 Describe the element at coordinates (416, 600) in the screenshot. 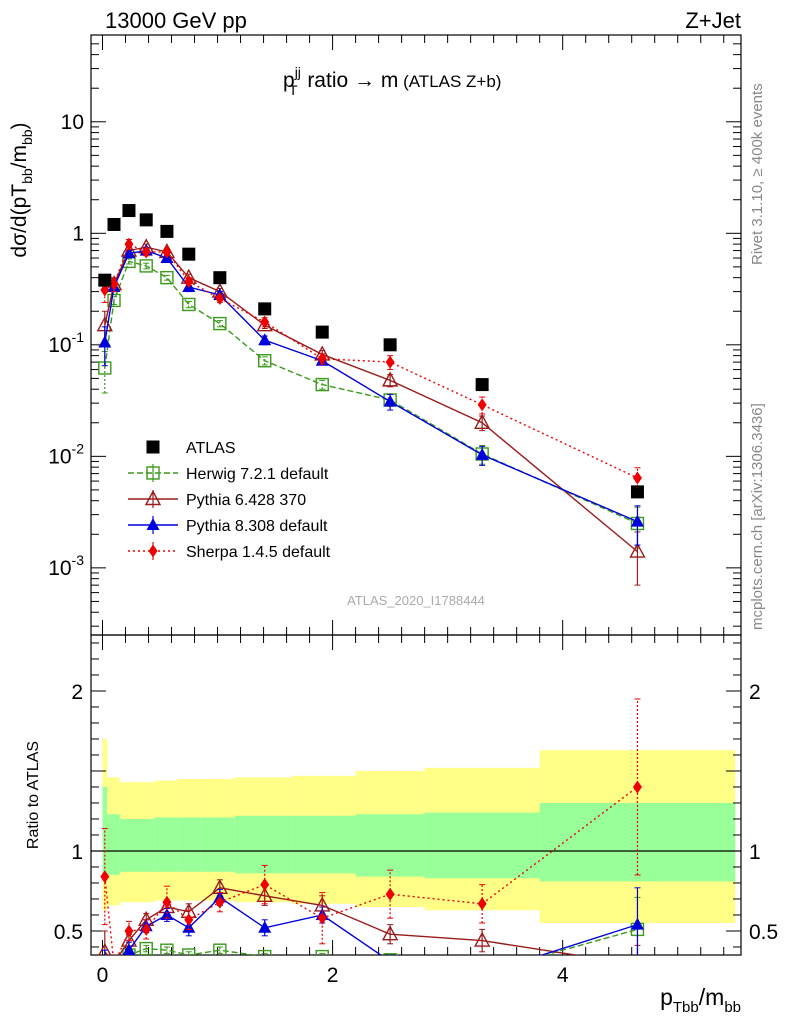

I see `analysis-watermark: ATLAS_2020_I1788444` at that location.